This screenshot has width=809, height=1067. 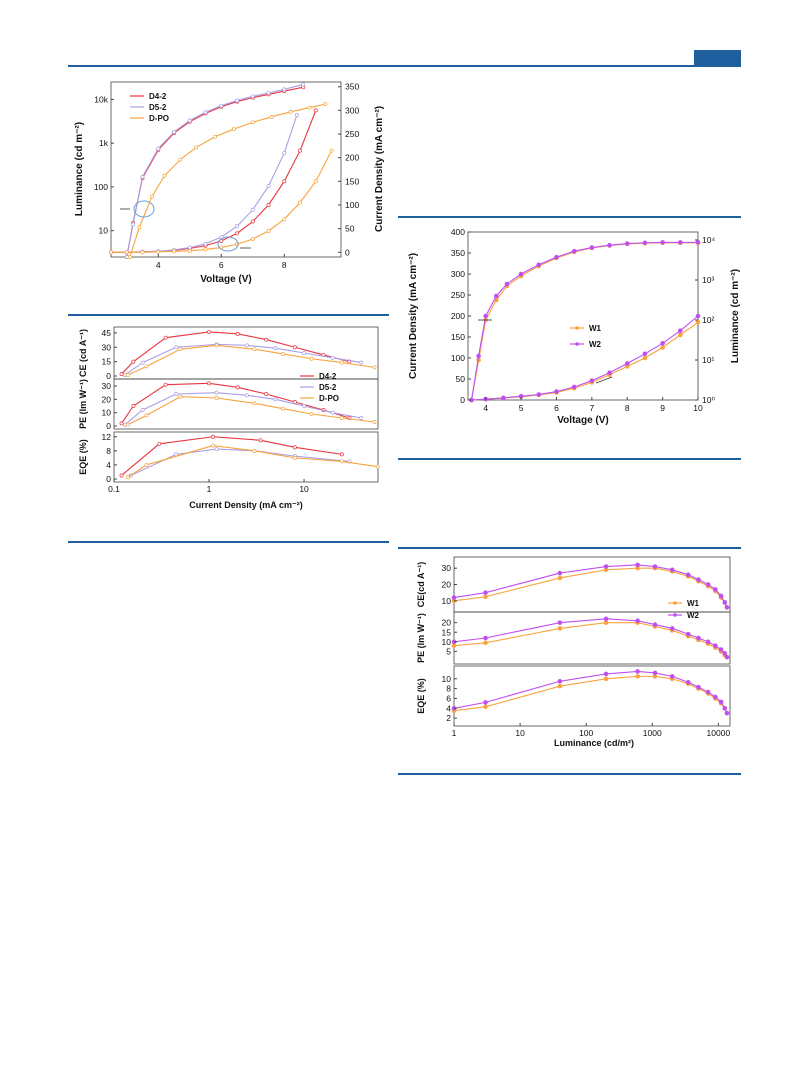 I want to click on x-axis-label: Voltage (V), so click(x=582, y=420).